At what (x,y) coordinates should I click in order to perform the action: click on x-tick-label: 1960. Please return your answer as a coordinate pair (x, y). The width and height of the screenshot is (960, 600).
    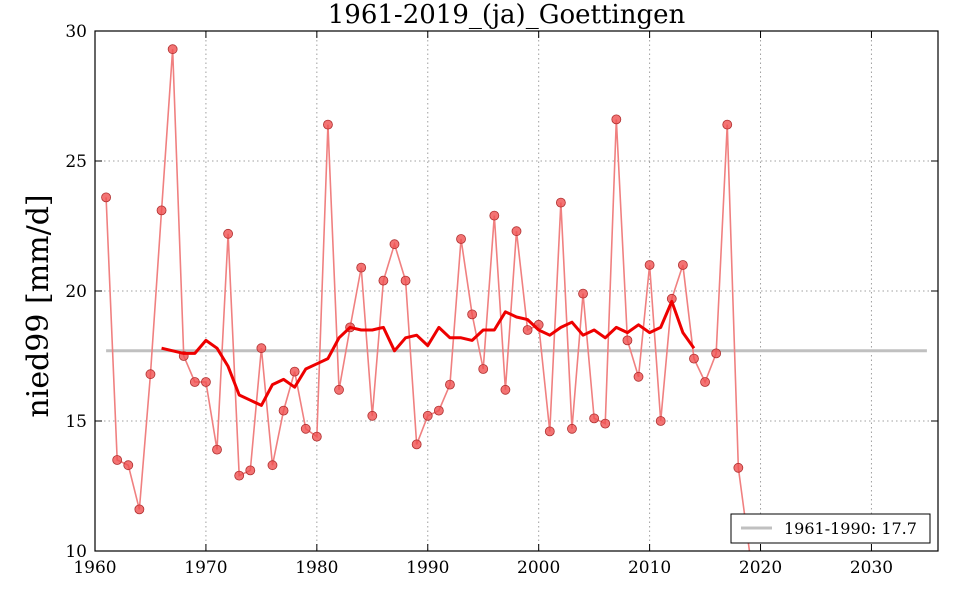
    Looking at the image, I should click on (94, 568).